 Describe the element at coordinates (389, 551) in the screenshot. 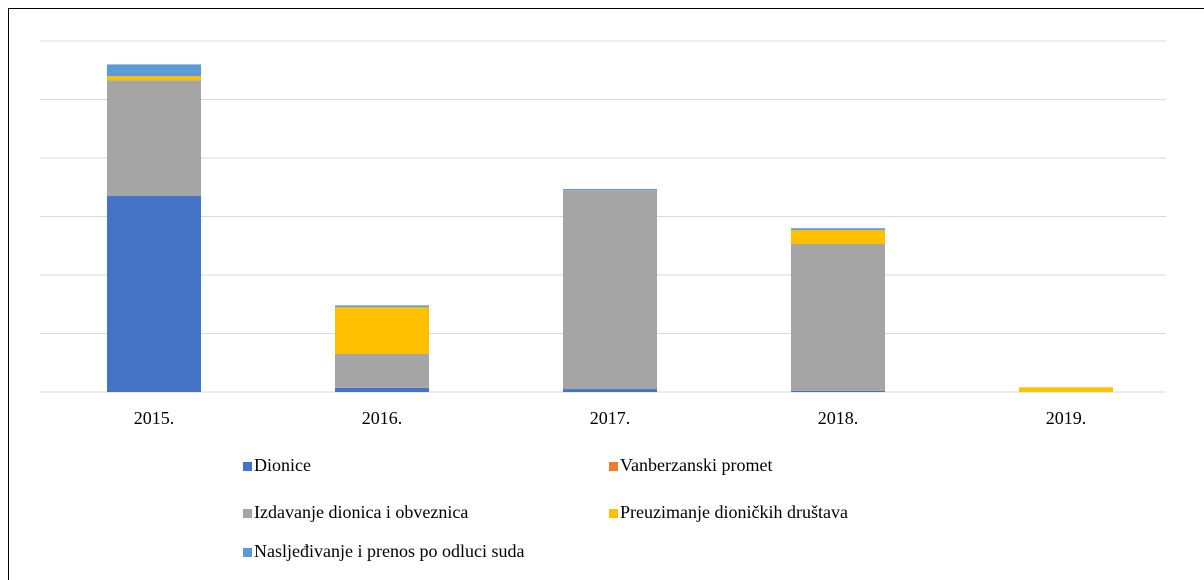

I see `legend-label: Nasljeđivanje i prenos po odluci suda` at that location.